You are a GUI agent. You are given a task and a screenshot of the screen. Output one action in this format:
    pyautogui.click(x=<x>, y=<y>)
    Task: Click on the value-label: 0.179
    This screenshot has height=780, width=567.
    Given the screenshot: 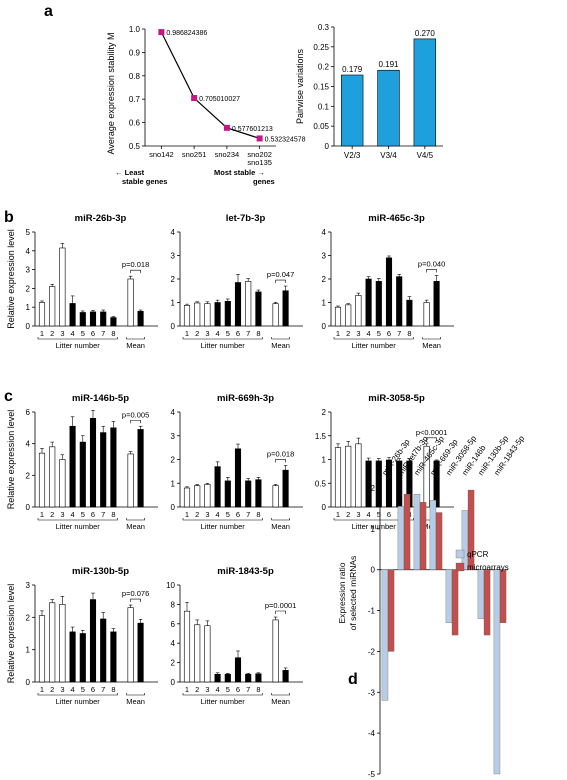 What is the action you would take?
    pyautogui.click(x=352, y=69)
    